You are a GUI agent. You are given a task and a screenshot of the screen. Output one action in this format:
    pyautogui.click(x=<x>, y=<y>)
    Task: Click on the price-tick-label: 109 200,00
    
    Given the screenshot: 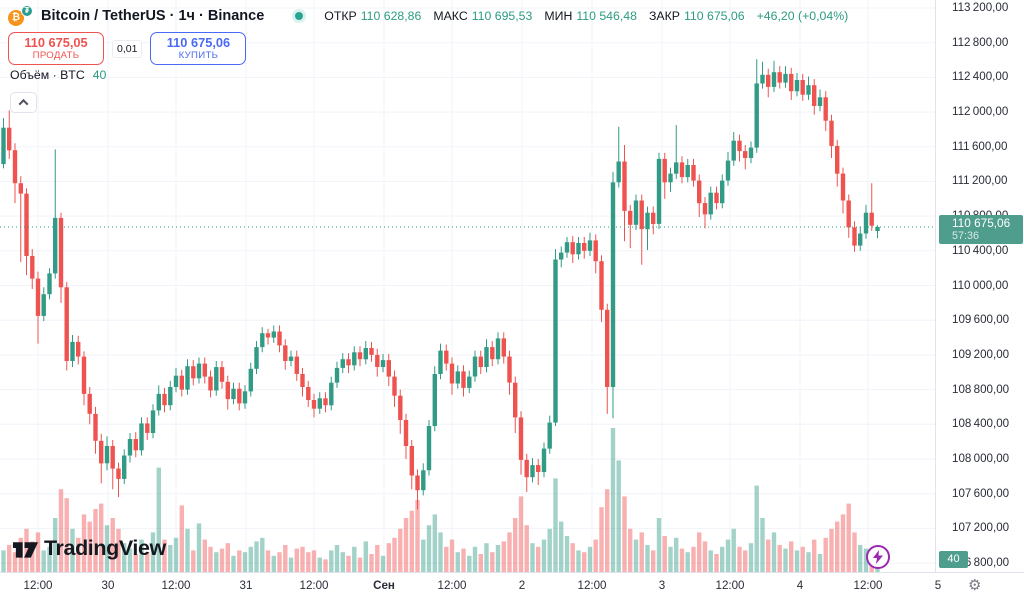 What is the action you would take?
    pyautogui.click(x=981, y=354)
    